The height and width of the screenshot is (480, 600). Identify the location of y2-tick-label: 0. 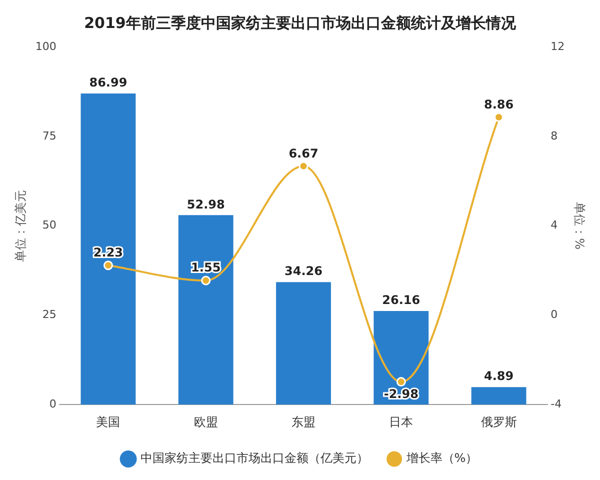
(554, 315).